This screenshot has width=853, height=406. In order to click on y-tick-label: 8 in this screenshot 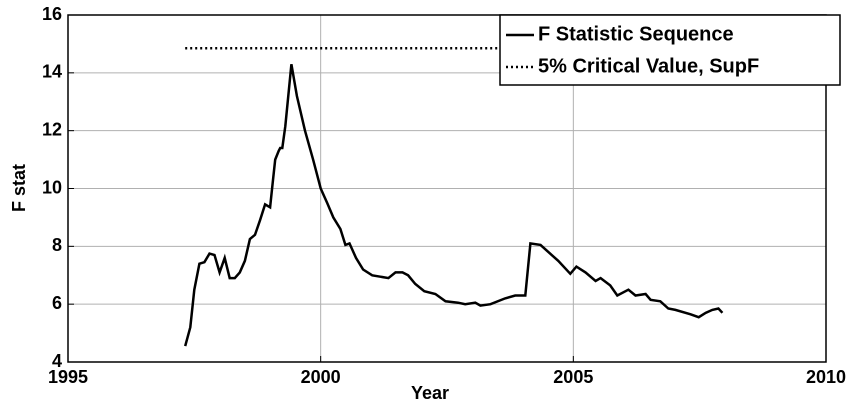, I will do `click(57, 245)`.